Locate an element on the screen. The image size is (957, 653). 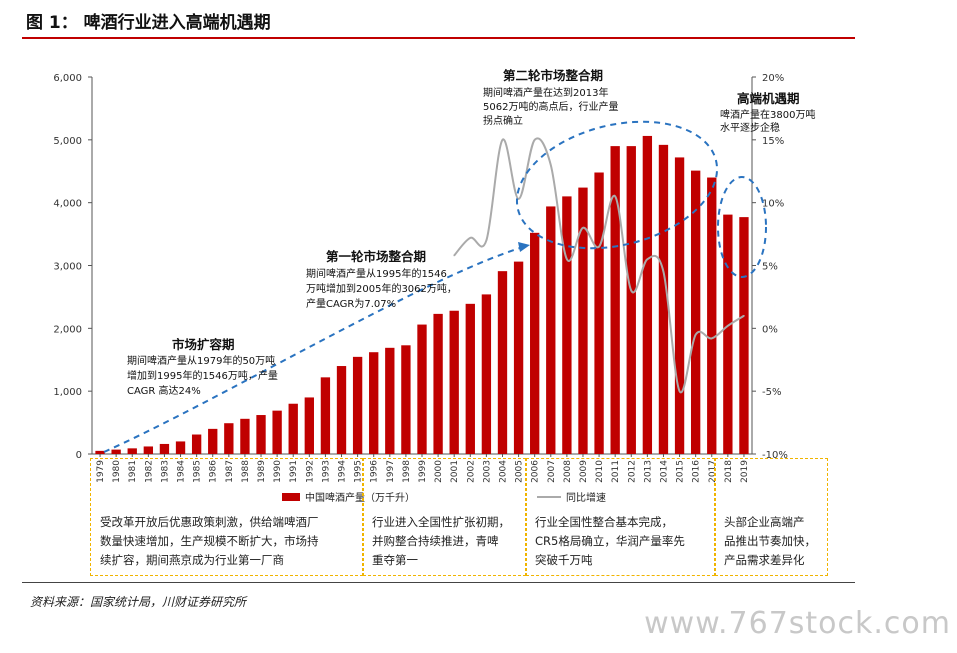
x-tick-label: 1990 is located at coordinates (278, 471).